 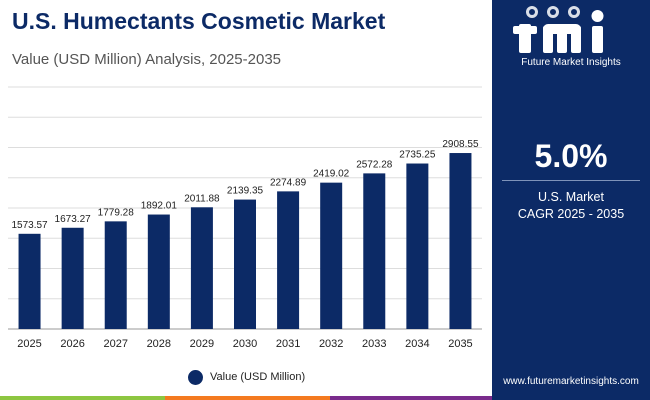 What do you see at coordinates (29, 344) in the screenshot?
I see `x-tick-2025: 2025` at bounding box center [29, 344].